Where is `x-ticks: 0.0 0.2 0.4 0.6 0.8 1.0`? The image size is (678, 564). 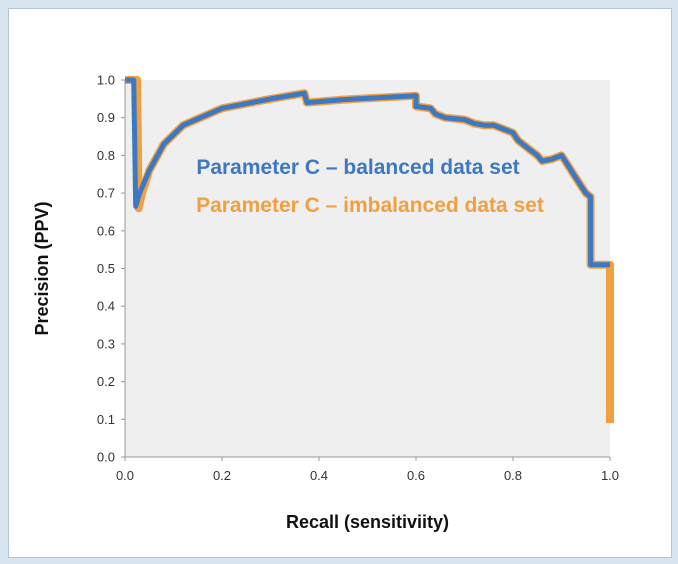
x-ticks: 0.0 0.2 0.4 0.6 0.8 1.0 is located at coordinates (367, 470).